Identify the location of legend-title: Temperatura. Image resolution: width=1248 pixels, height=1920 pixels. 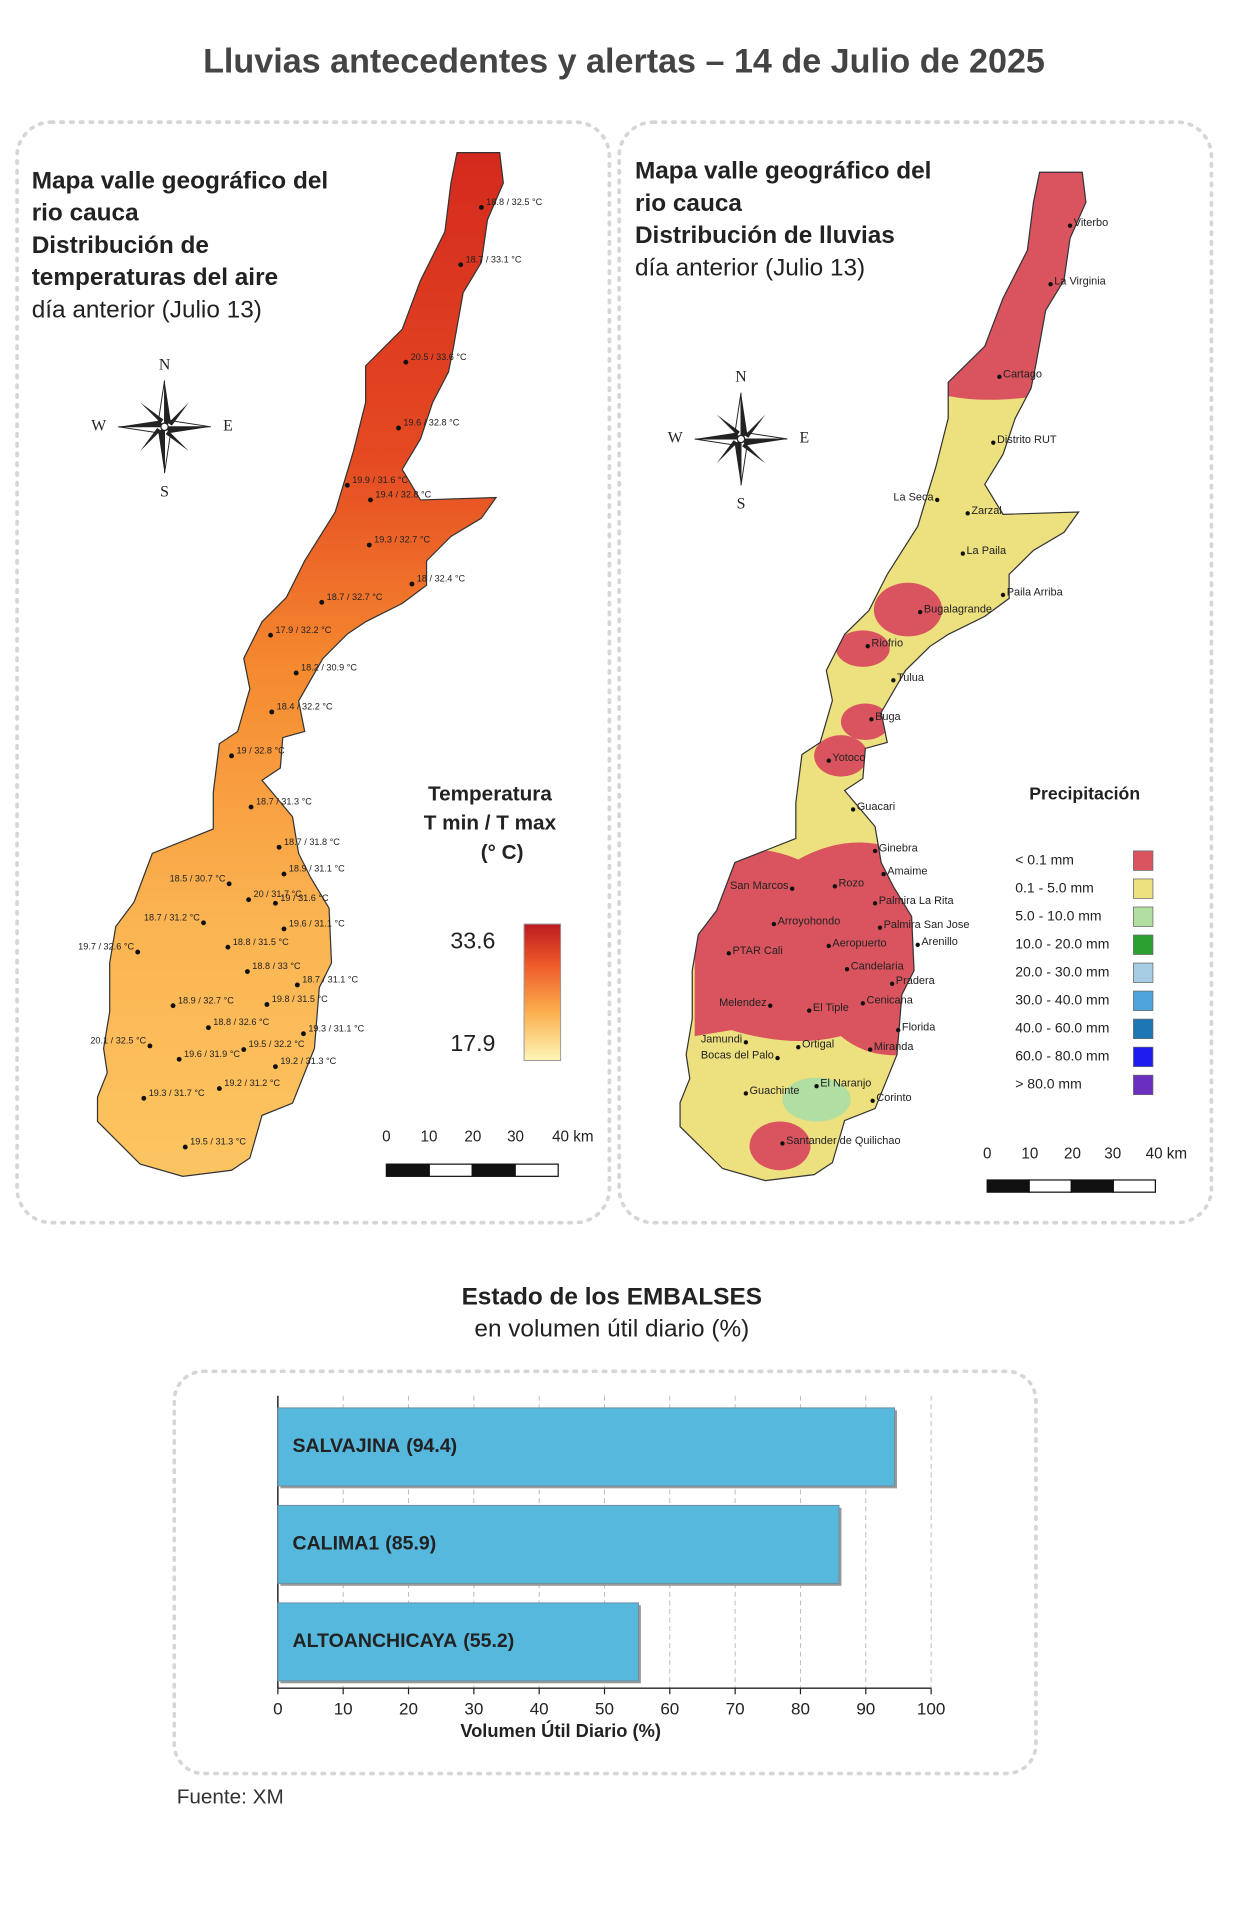
(490, 793).